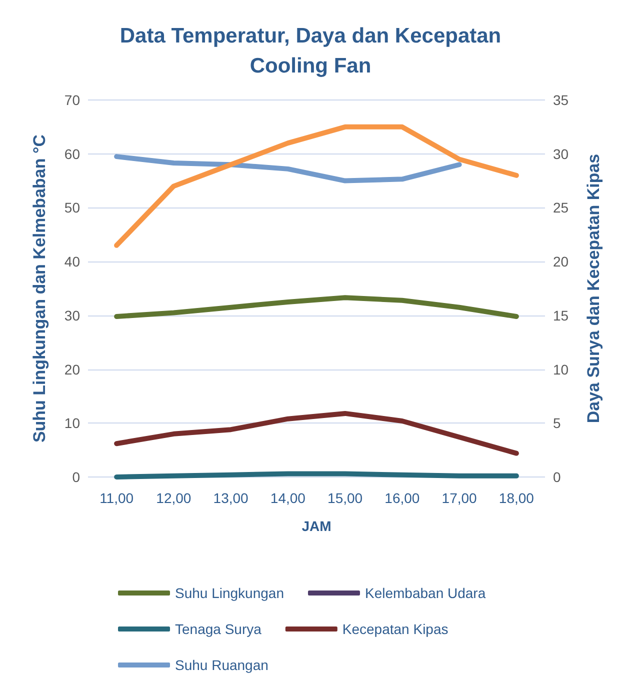 This screenshot has width=621, height=678. What do you see at coordinates (288, 498) in the screenshot?
I see `x-tick-label: 14,00` at bounding box center [288, 498].